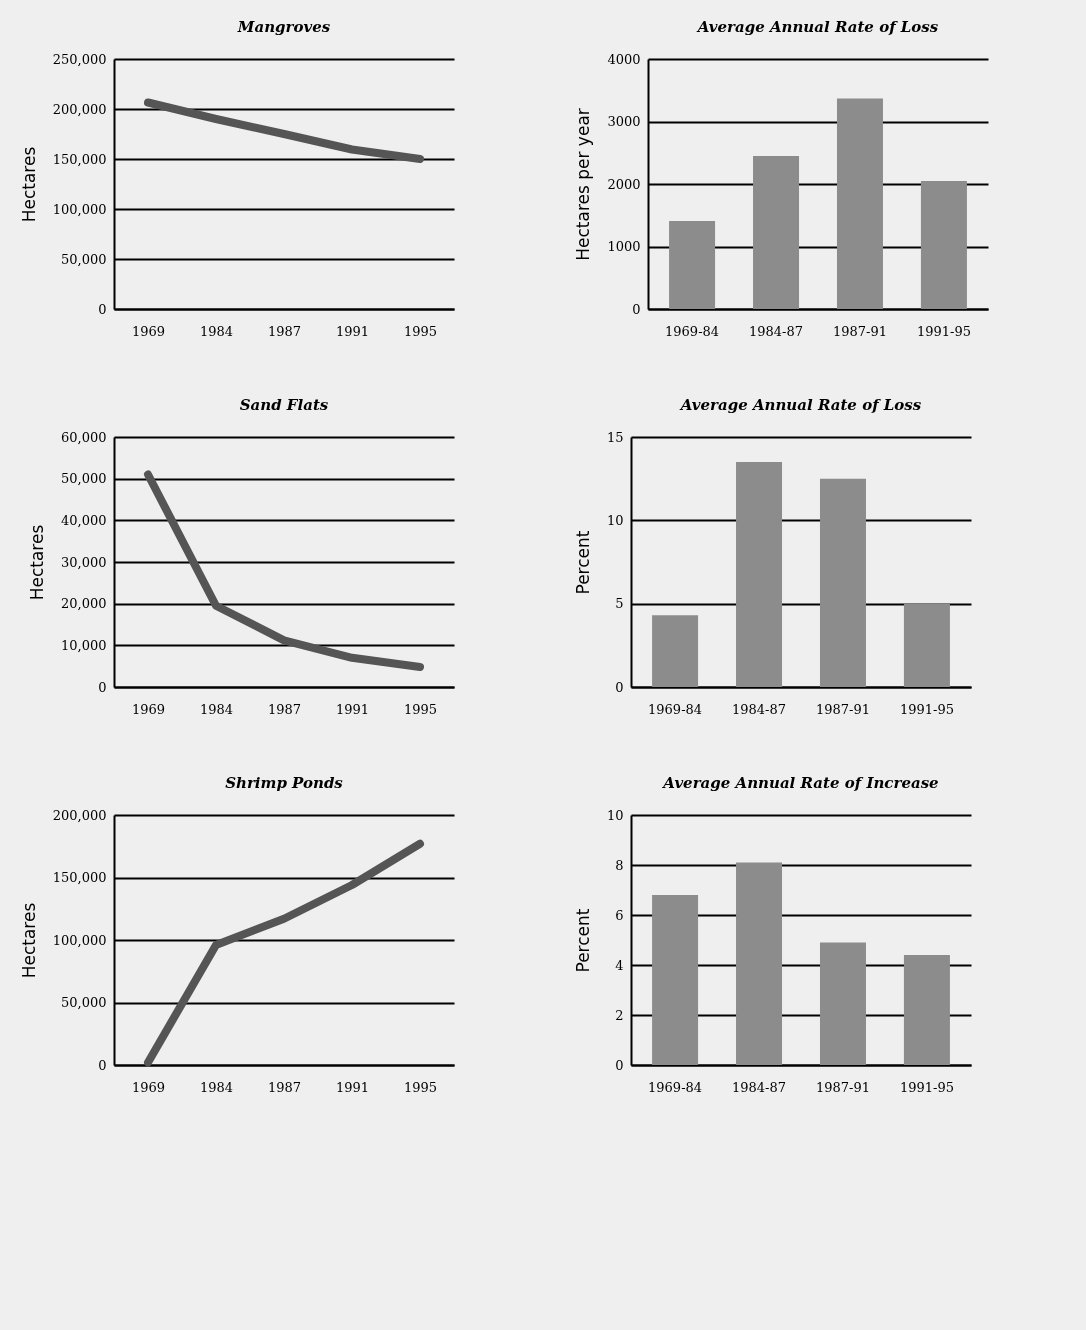  What do you see at coordinates (624, 59) in the screenshot?
I see `y-tick-label: 4000` at bounding box center [624, 59].